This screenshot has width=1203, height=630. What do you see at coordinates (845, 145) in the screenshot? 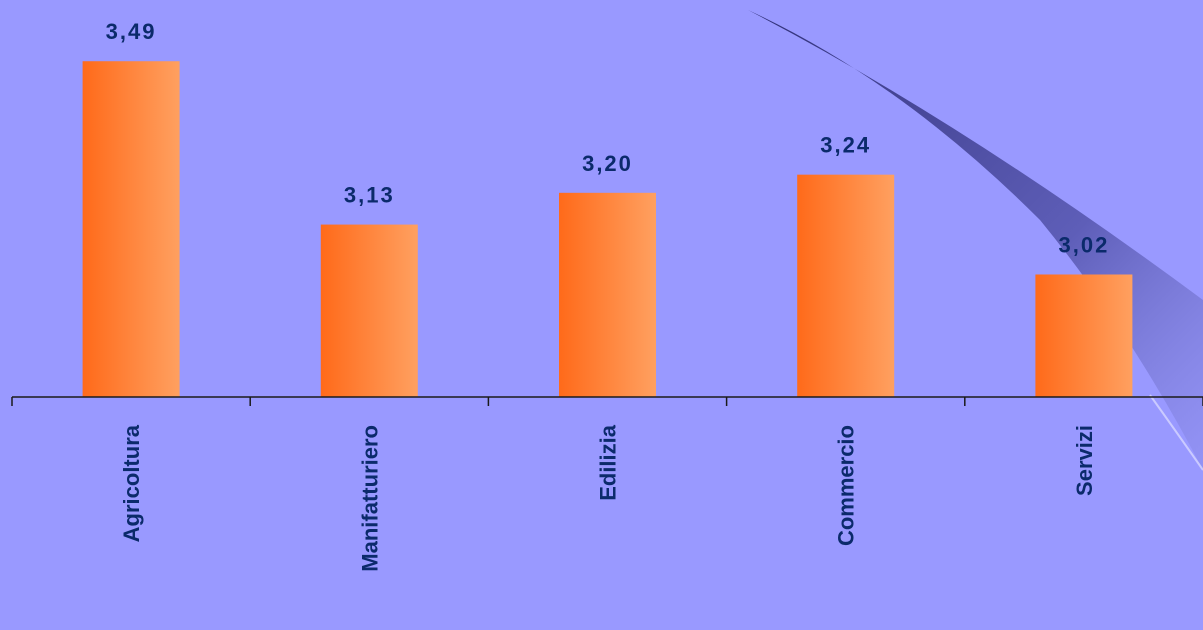
I see `data-label: 3,24` at bounding box center [845, 145].